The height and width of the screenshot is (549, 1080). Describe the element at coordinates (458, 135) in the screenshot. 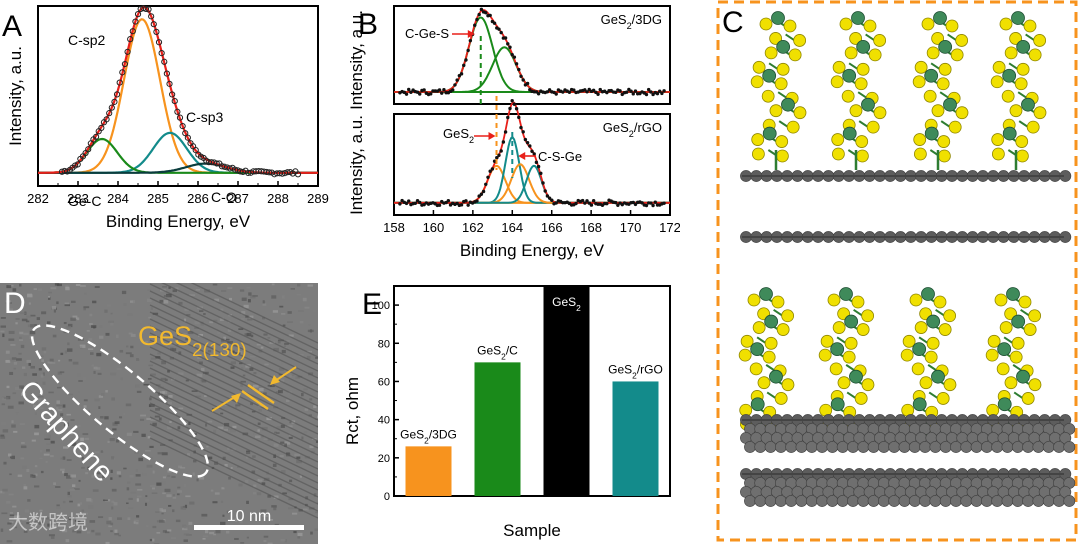

I see `annotation-ges2: GeS2` at that location.